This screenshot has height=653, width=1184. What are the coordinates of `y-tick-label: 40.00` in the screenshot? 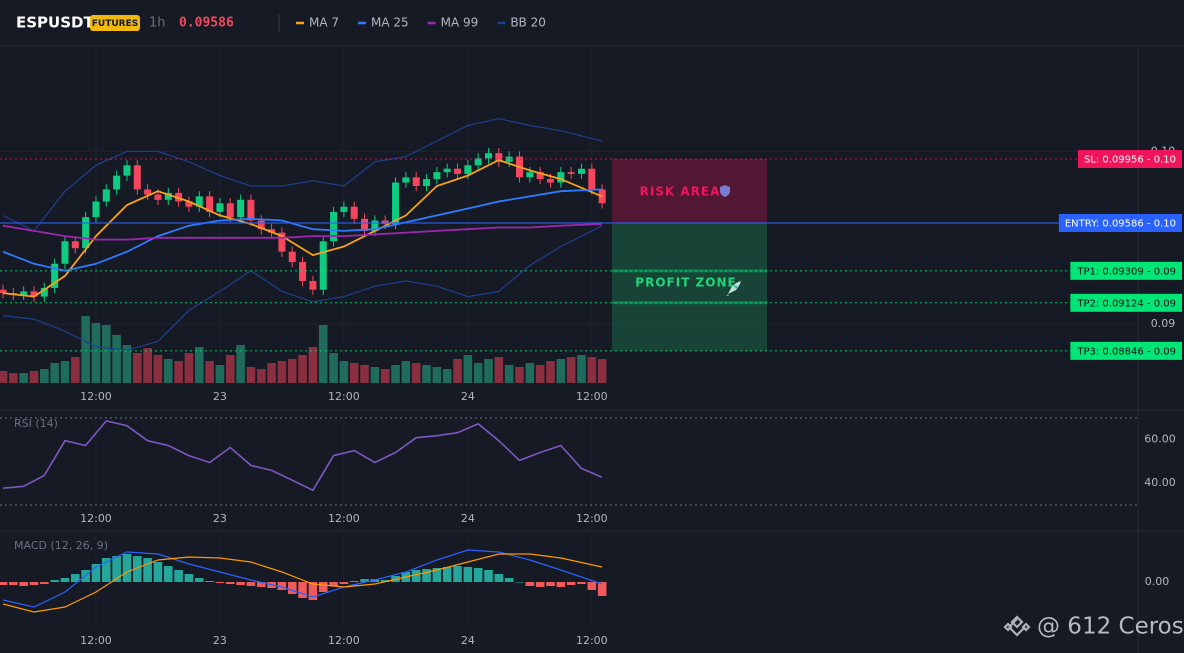 It's located at (1160, 482).